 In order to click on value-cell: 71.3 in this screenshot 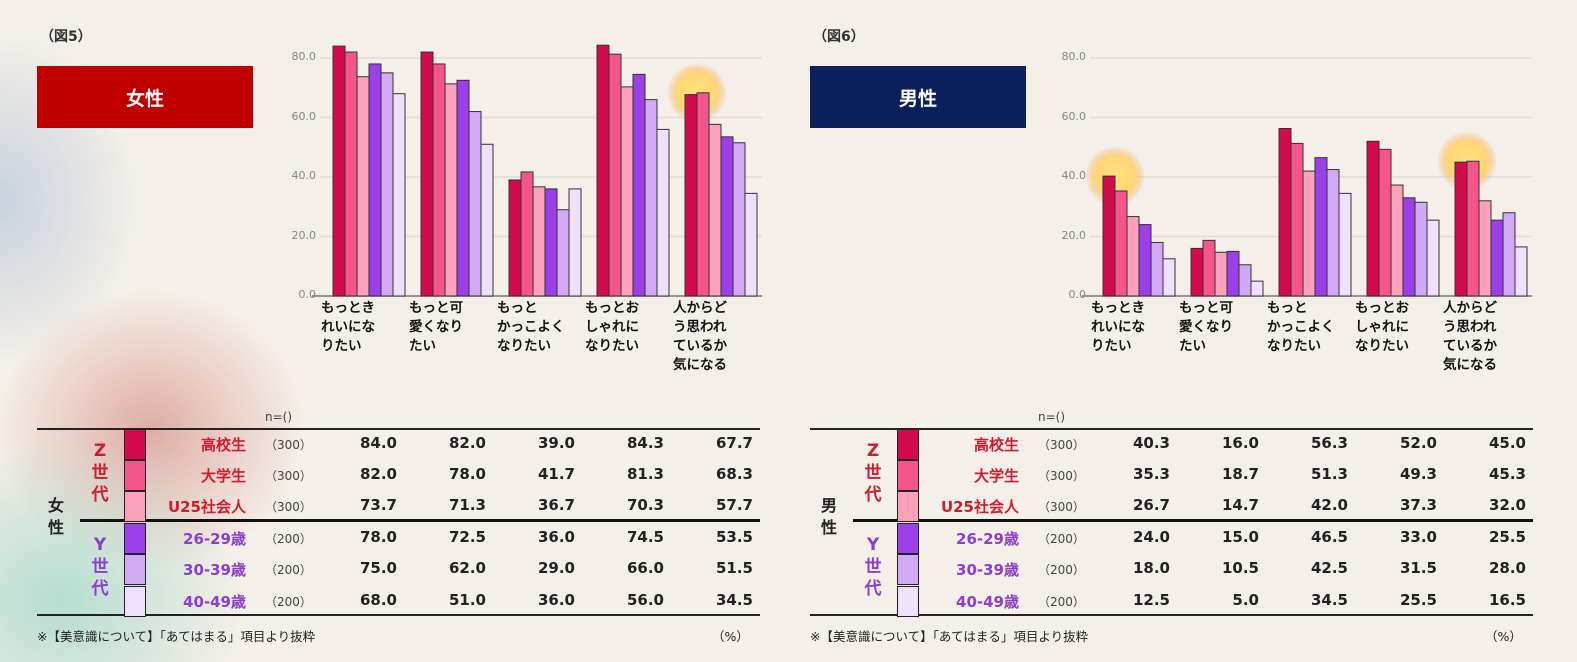, I will do `click(467, 505)`.